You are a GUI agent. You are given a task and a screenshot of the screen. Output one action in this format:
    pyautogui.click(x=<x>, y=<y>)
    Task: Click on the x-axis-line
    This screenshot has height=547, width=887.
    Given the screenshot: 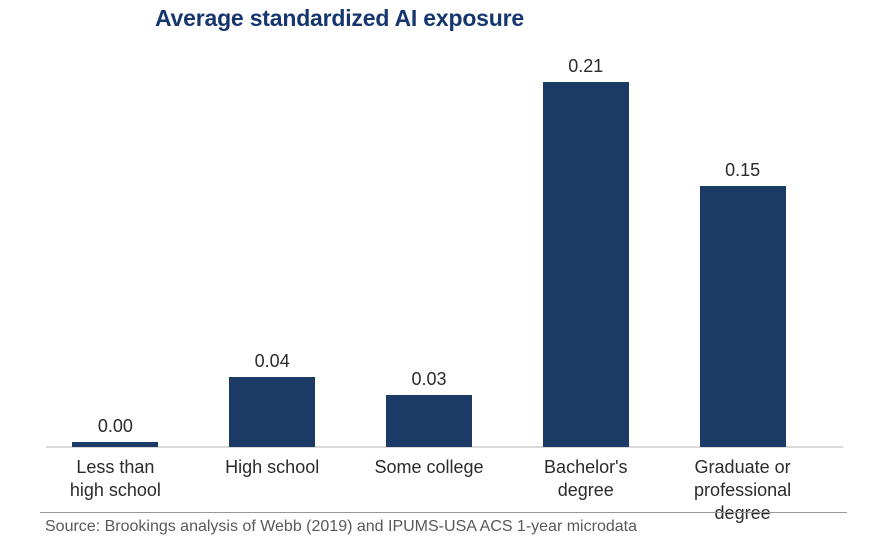 What is the action you would take?
    pyautogui.click(x=444, y=447)
    